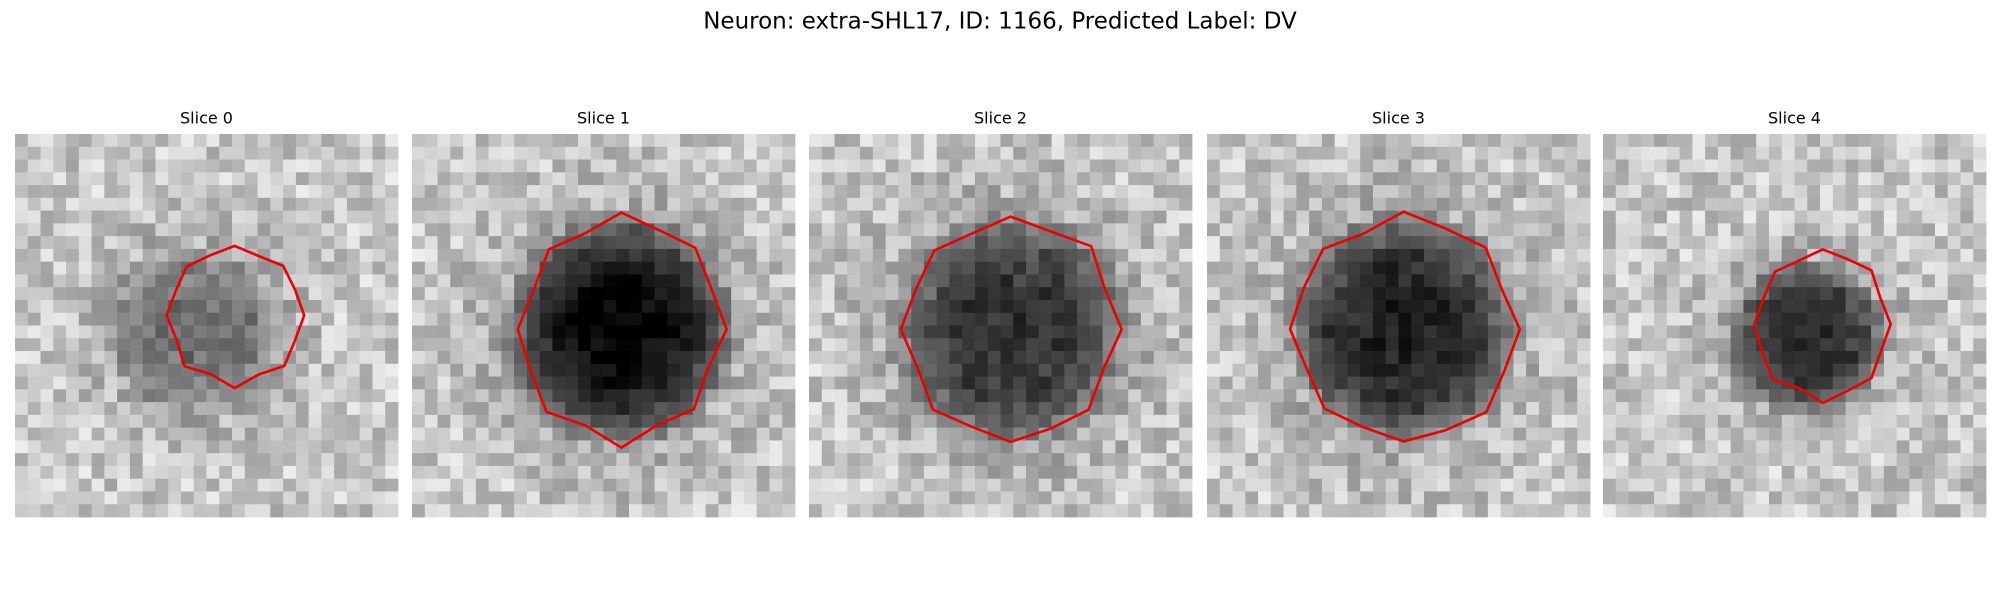 This screenshot has height=600, width=2000. I want to click on image-panel, so click(1399, 326).